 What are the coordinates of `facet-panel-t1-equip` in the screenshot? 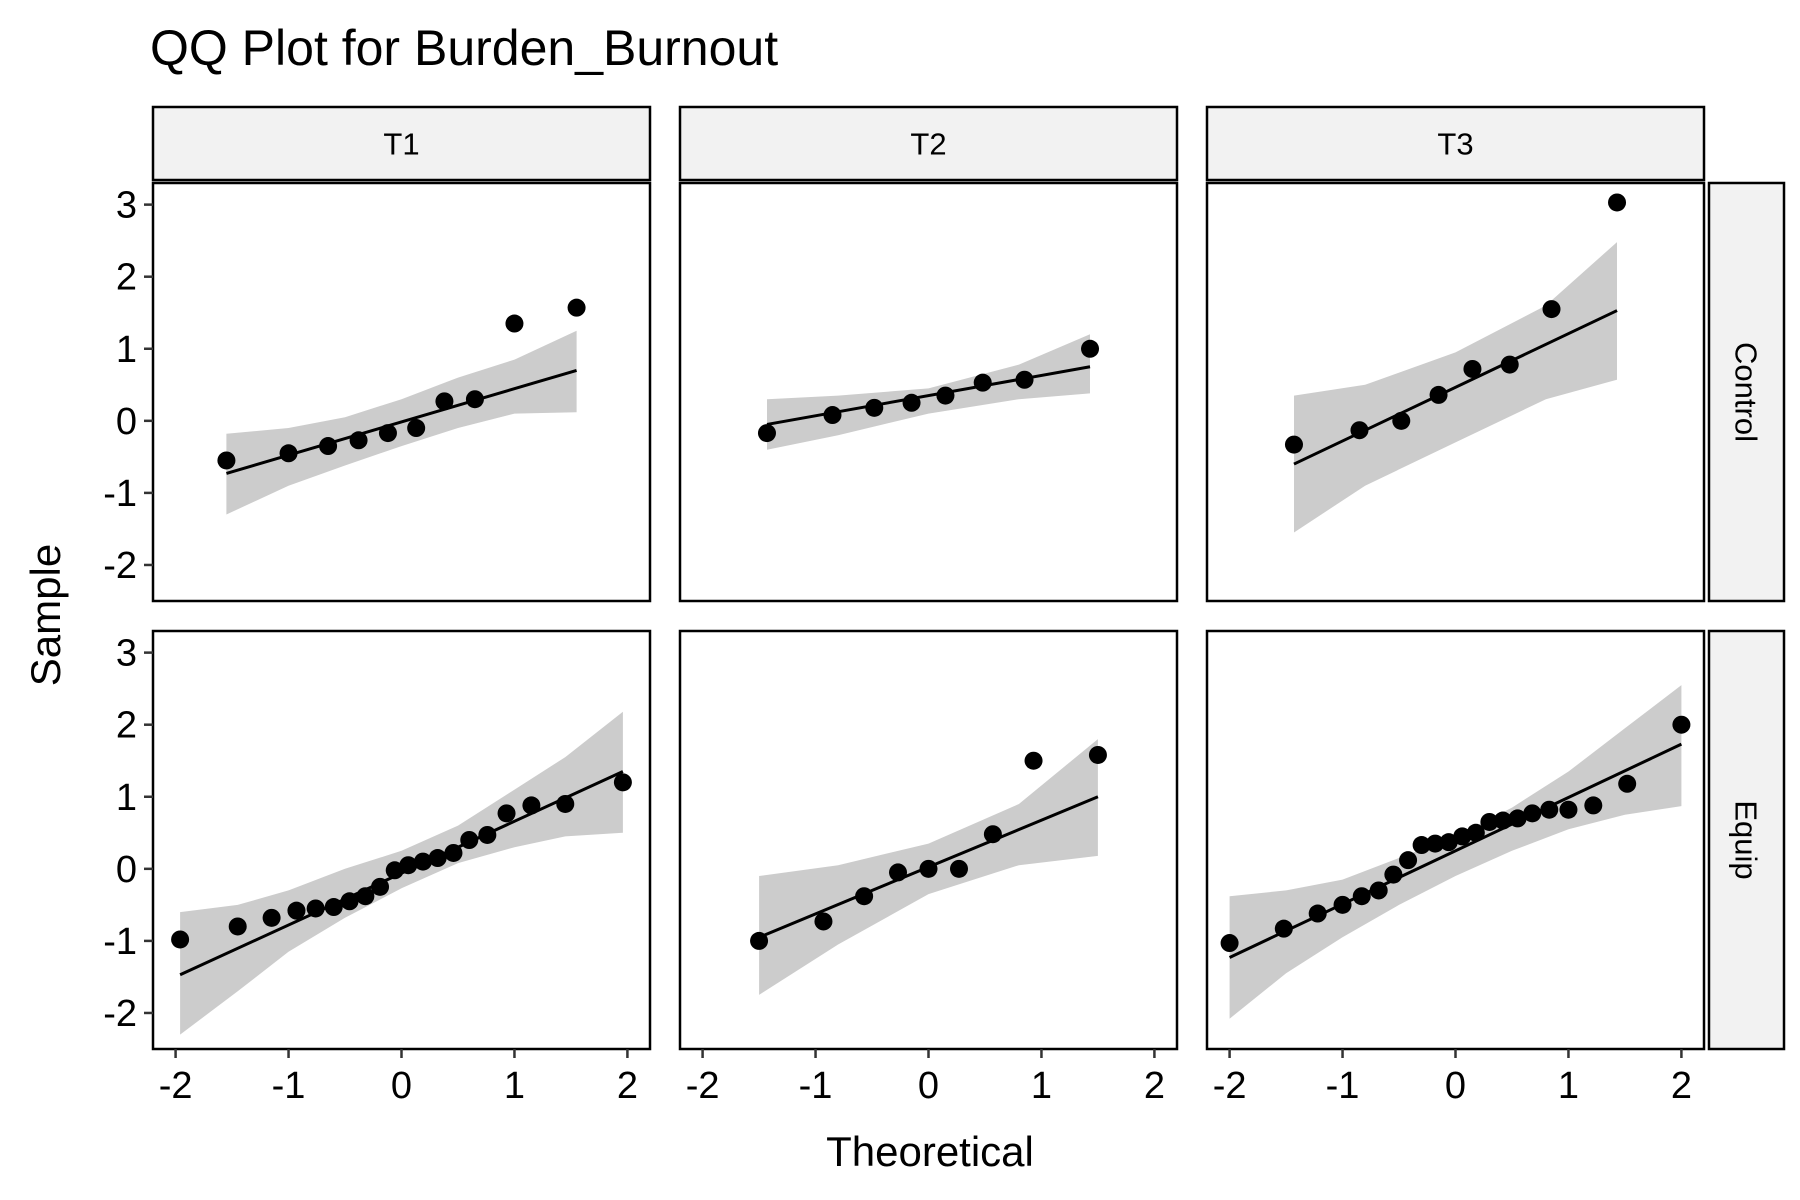 It's located at (401, 840).